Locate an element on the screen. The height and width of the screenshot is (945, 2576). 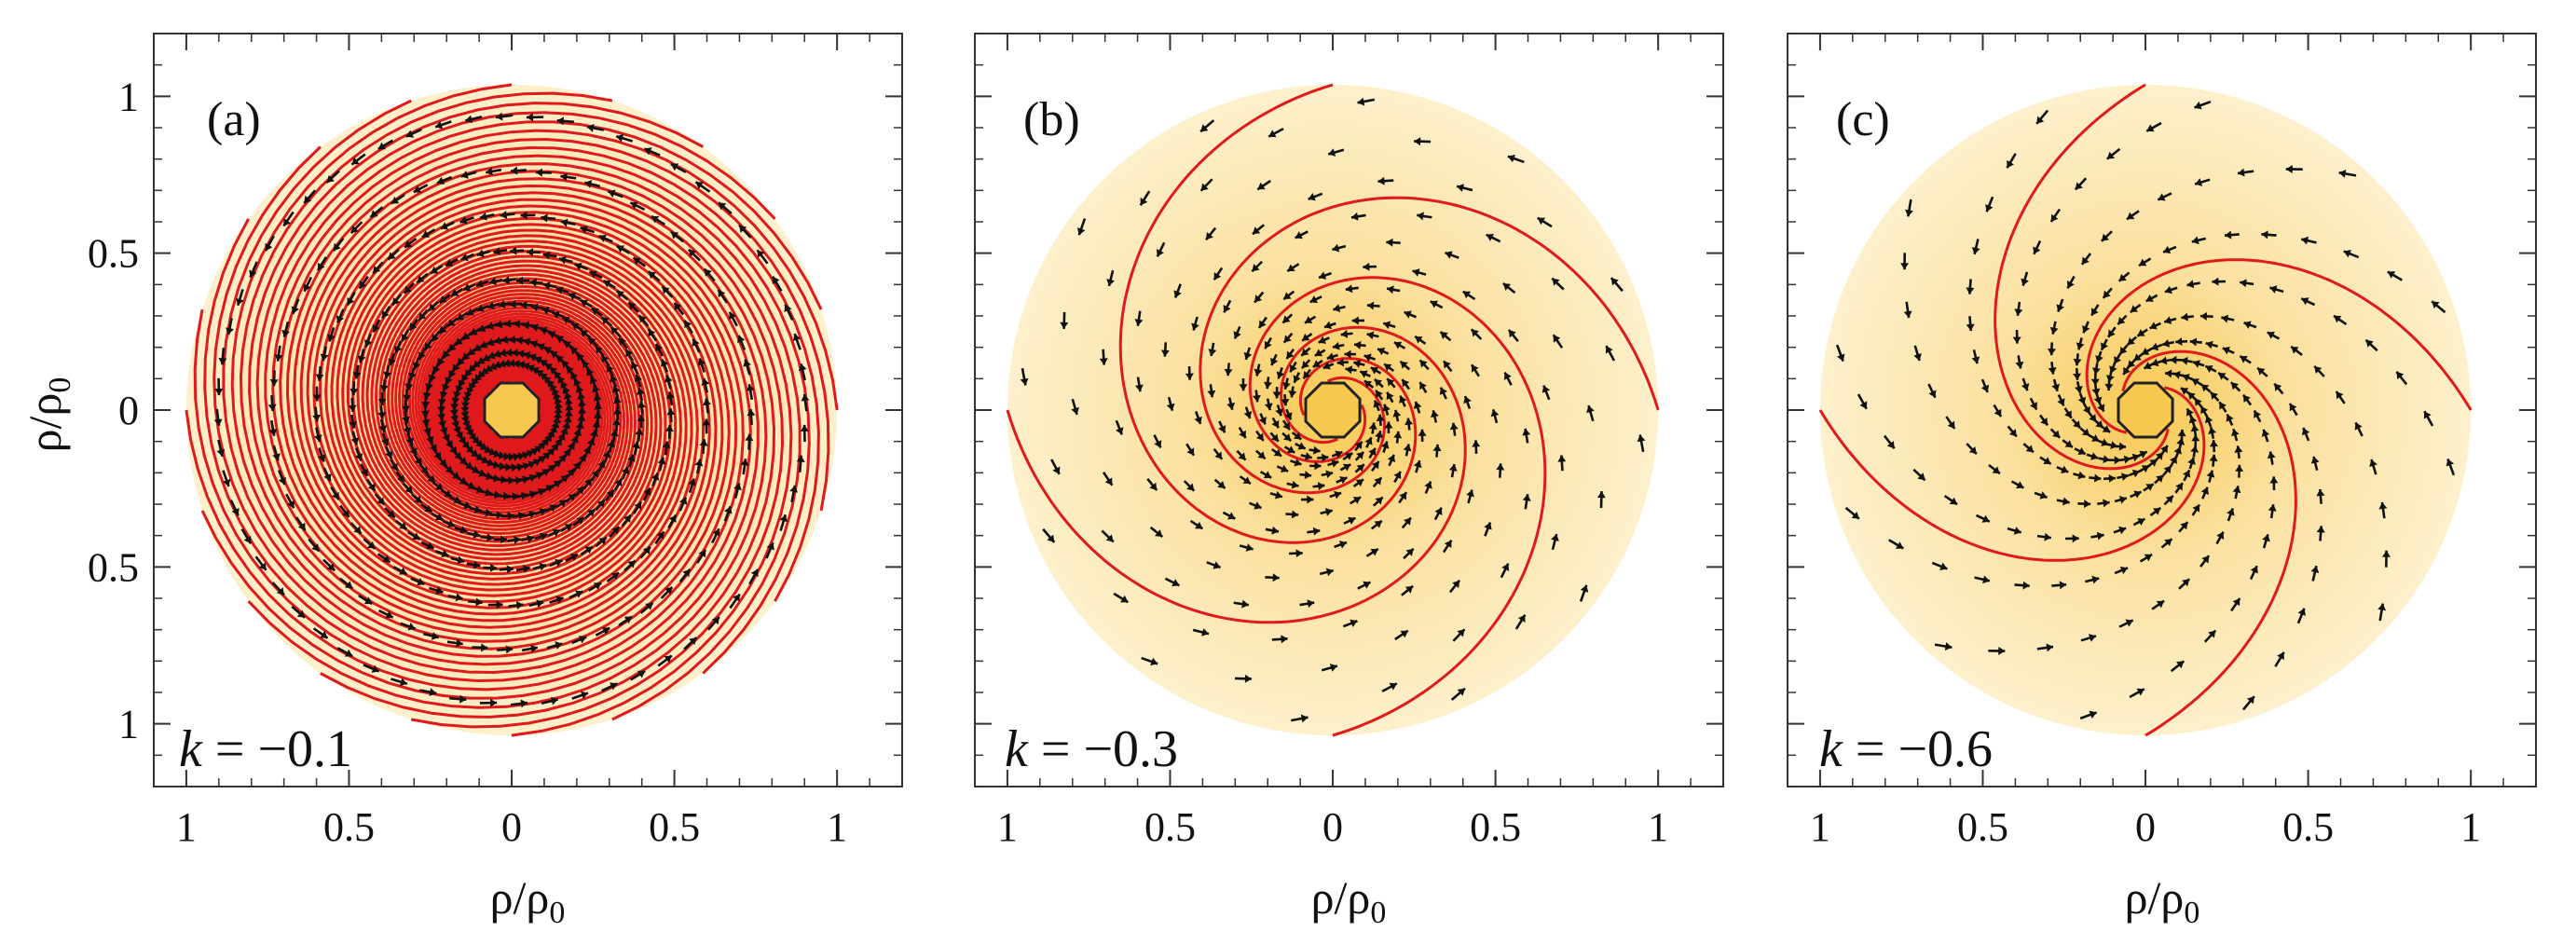
panel-a-y-tick-label: 1 is located at coordinates (128, 96).